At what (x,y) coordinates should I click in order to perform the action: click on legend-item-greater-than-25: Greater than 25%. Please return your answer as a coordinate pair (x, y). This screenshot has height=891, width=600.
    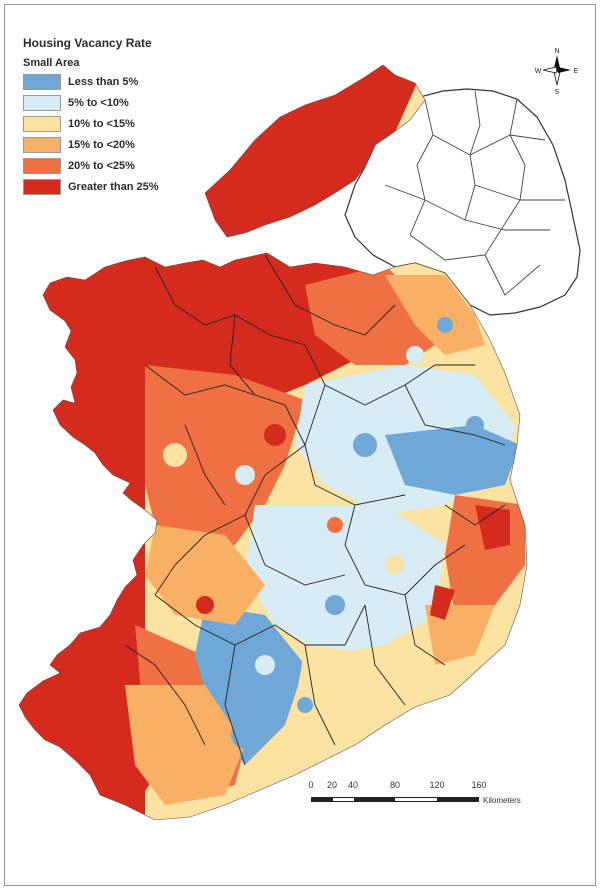
    Looking at the image, I should click on (90, 187).